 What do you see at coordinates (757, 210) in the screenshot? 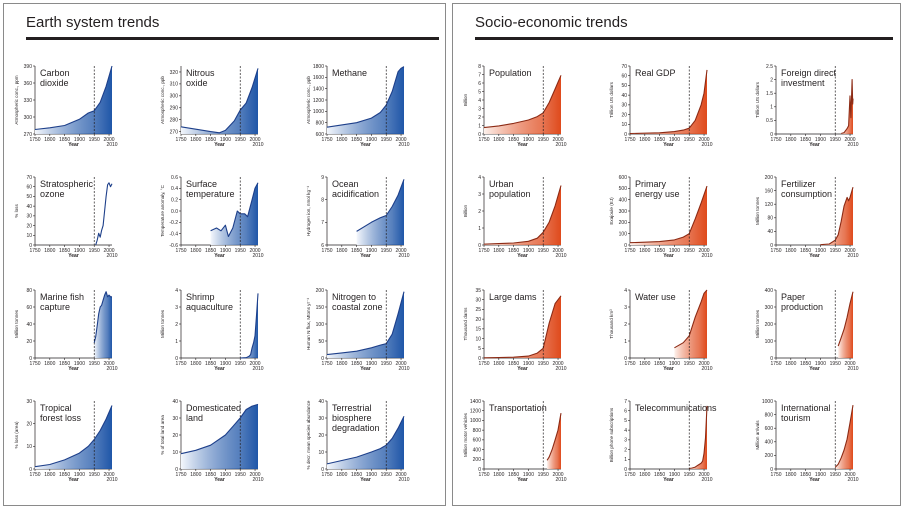
I see `y-axis-label: Million tonnes` at bounding box center [757, 210].